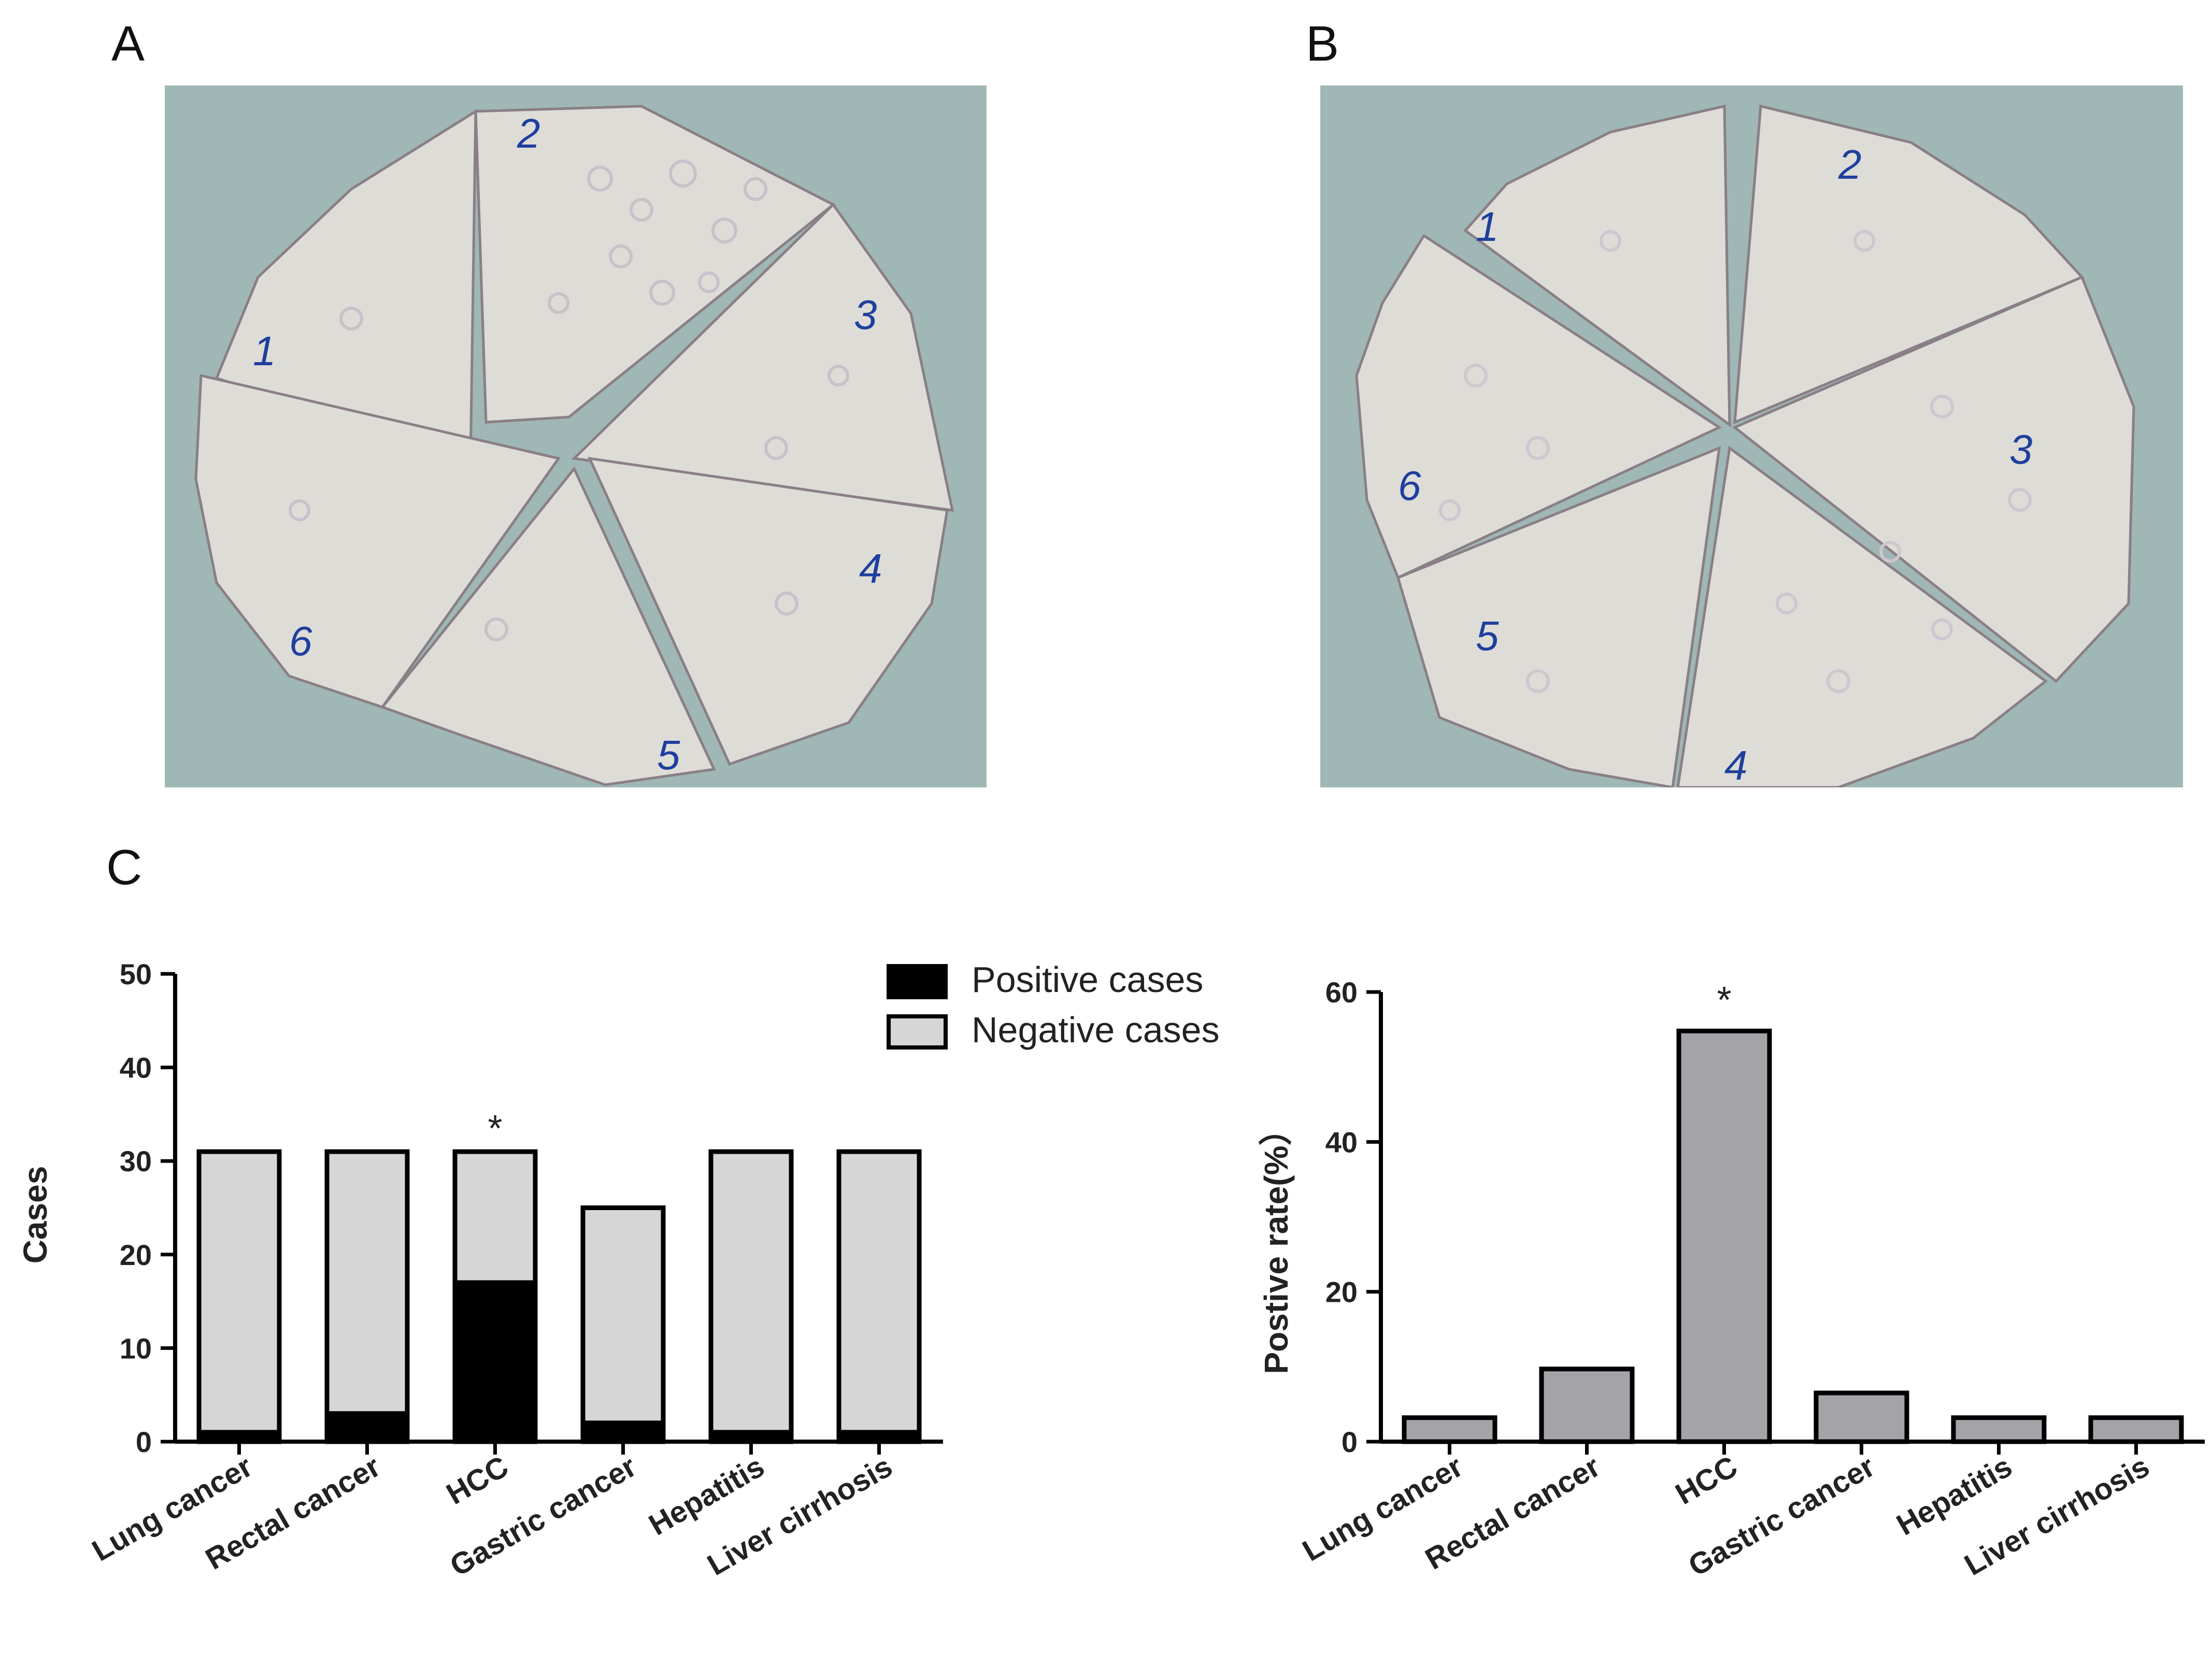 Image resolution: width=2212 pixels, height=1667 pixels. Describe the element at coordinates (1341, 1142) in the screenshot. I see `positive-rate-chart-y-tick-label: 40` at that location.